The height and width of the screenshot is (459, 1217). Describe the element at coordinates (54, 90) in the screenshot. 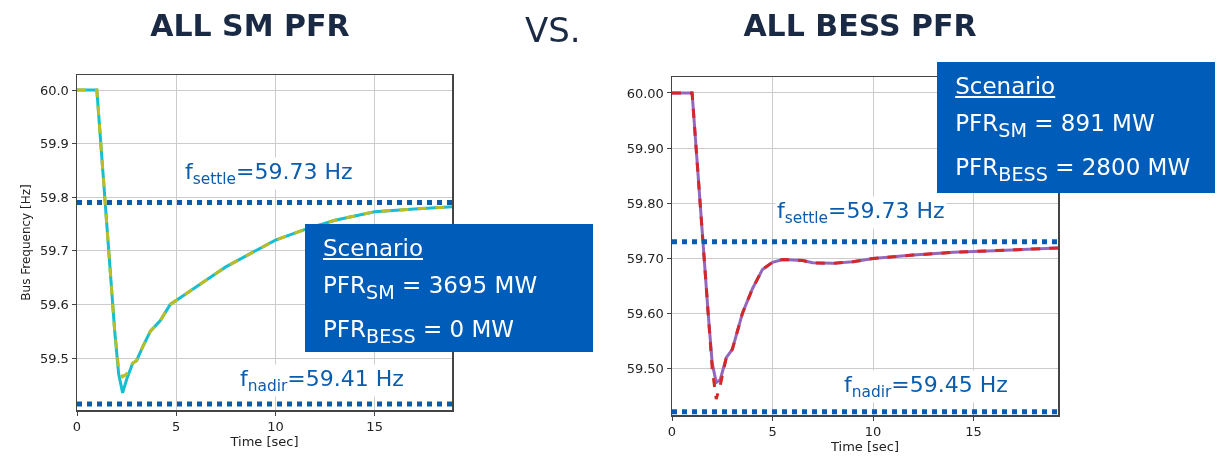

I see `y-tick-label: 60.0` at that location.